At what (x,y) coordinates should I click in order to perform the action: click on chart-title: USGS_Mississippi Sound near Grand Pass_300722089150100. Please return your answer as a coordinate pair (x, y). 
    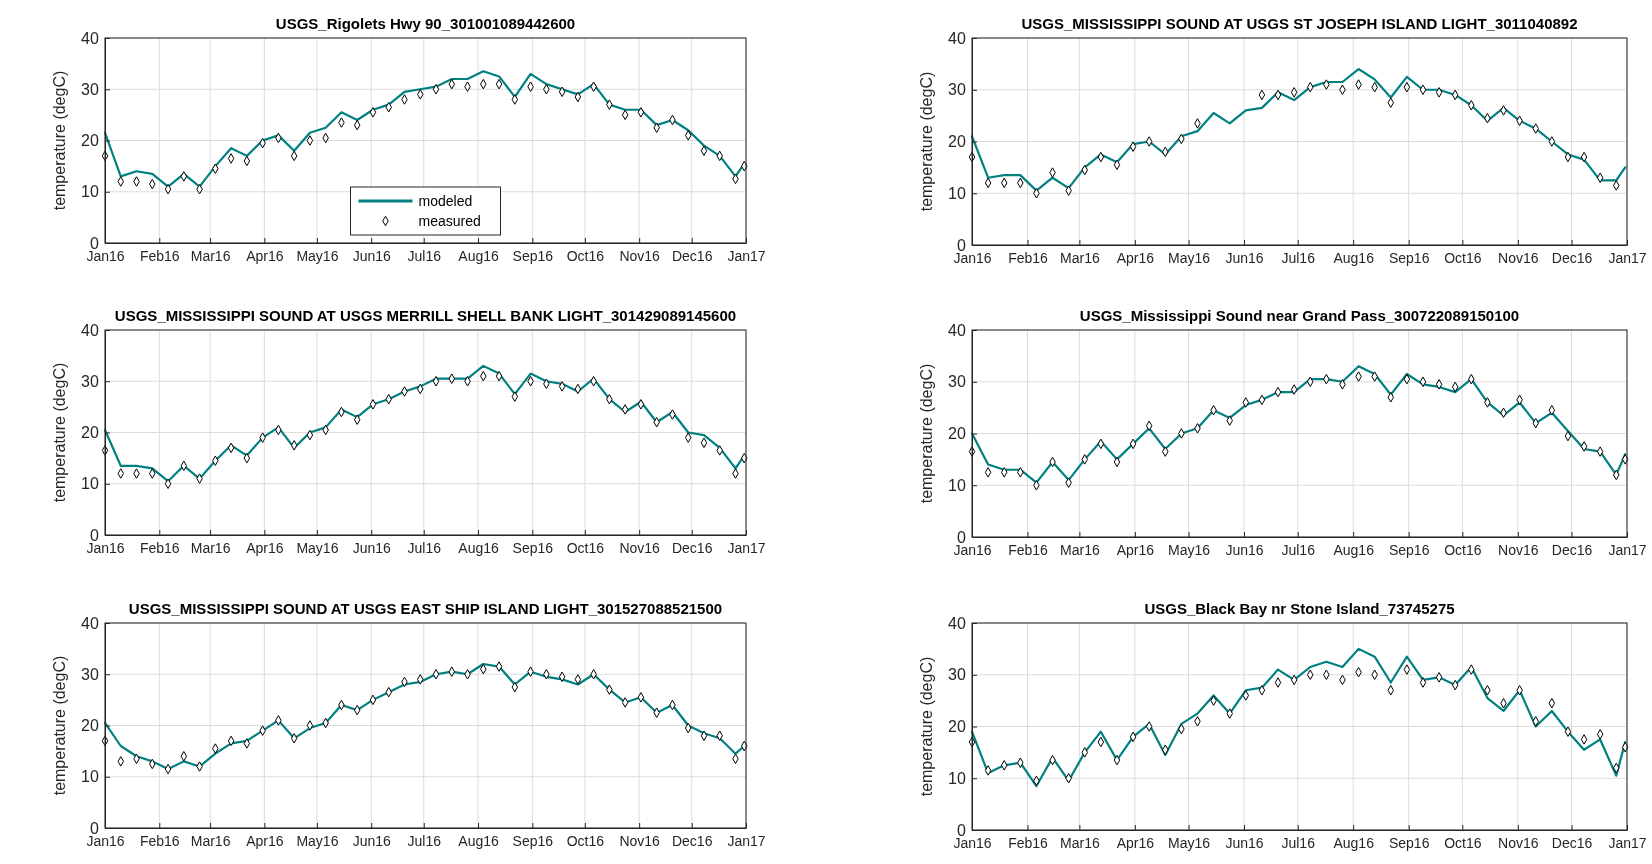
    Looking at the image, I should click on (1299, 315).